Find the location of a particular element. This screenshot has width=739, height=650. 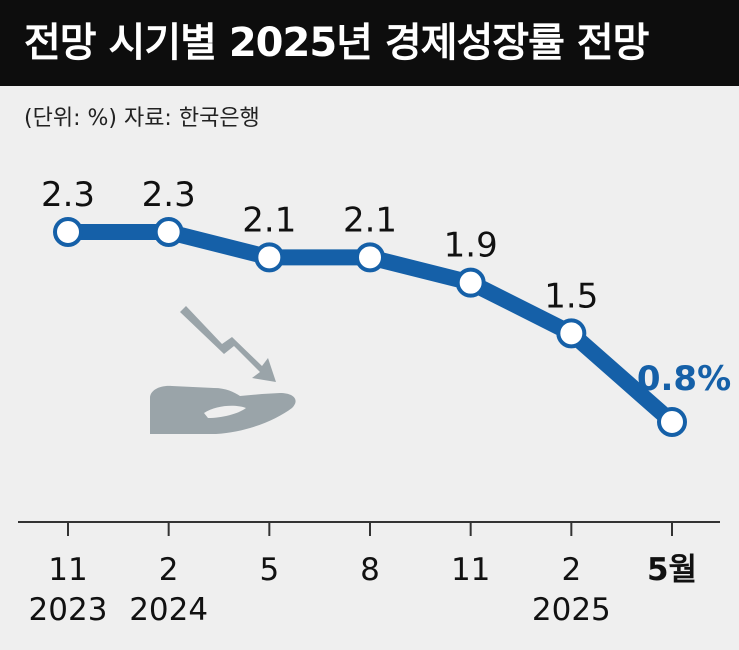

data-label: 1.9 is located at coordinates (471, 246).